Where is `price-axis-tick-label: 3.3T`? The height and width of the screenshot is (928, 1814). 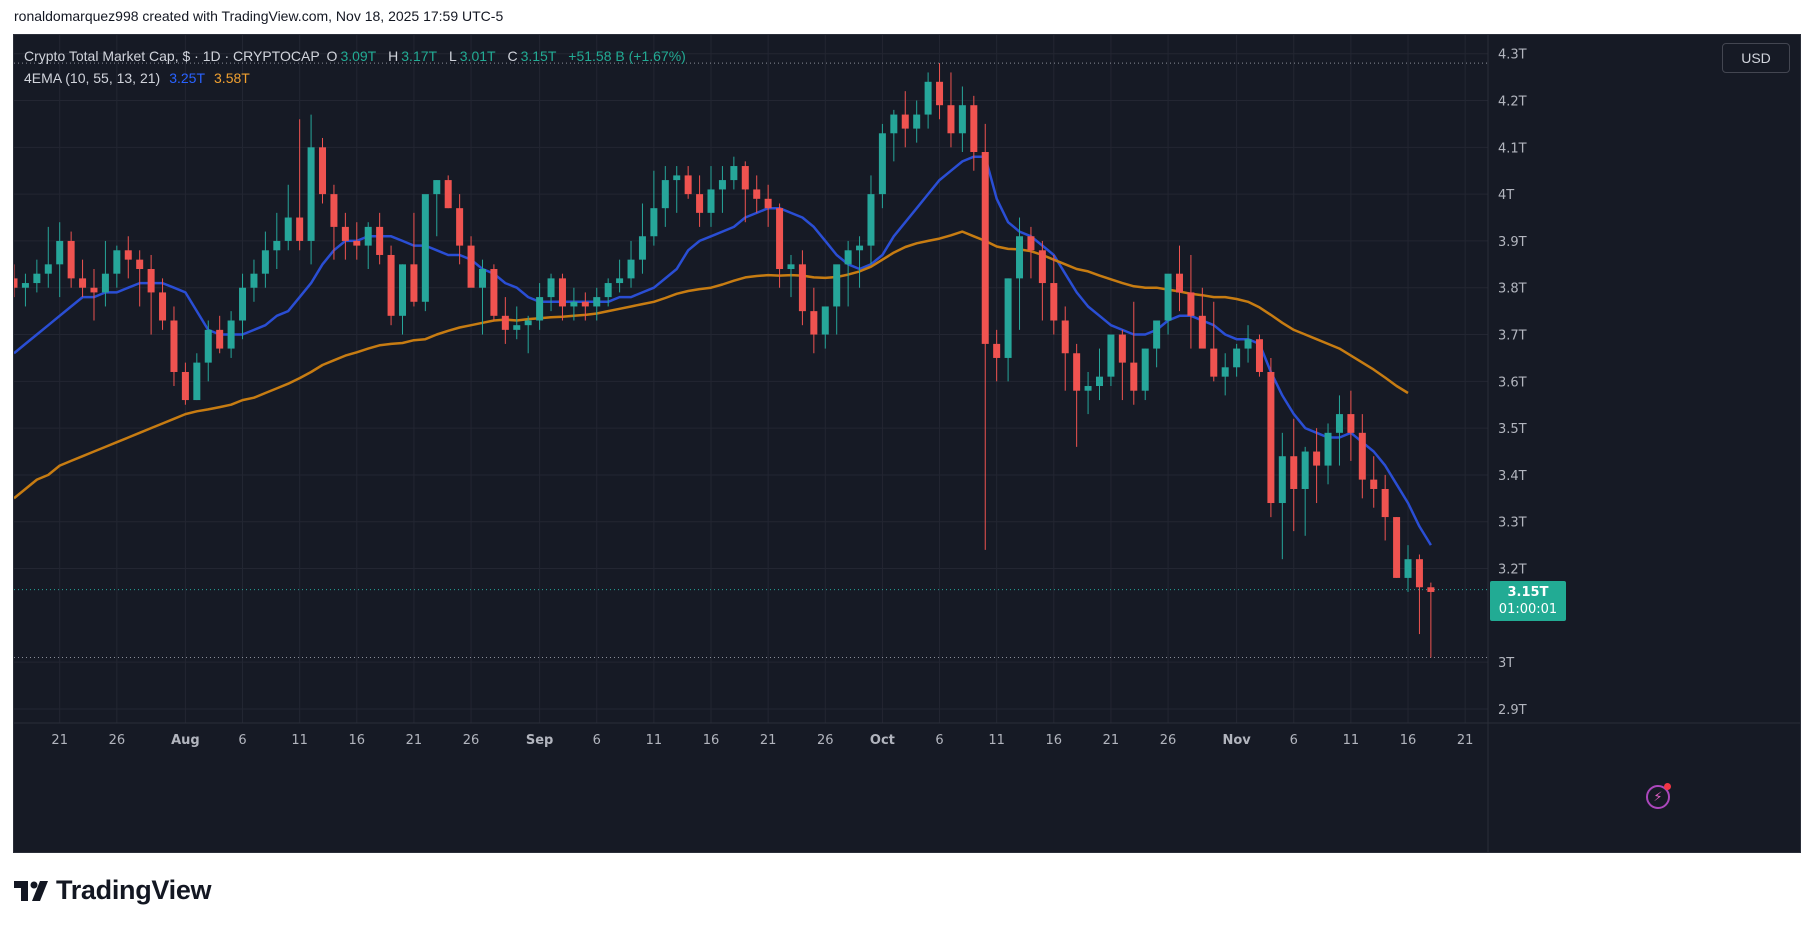 price-axis-tick-label: 3.3T is located at coordinates (1512, 523).